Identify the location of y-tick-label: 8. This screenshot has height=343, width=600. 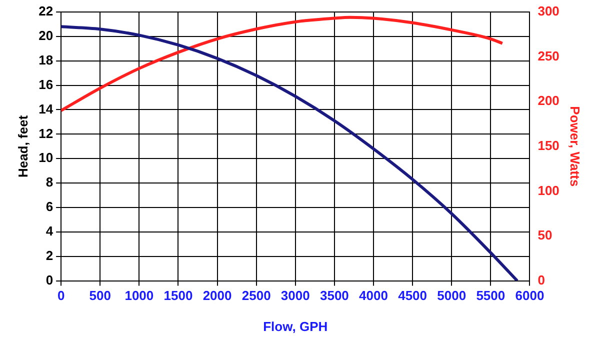
(50, 182).